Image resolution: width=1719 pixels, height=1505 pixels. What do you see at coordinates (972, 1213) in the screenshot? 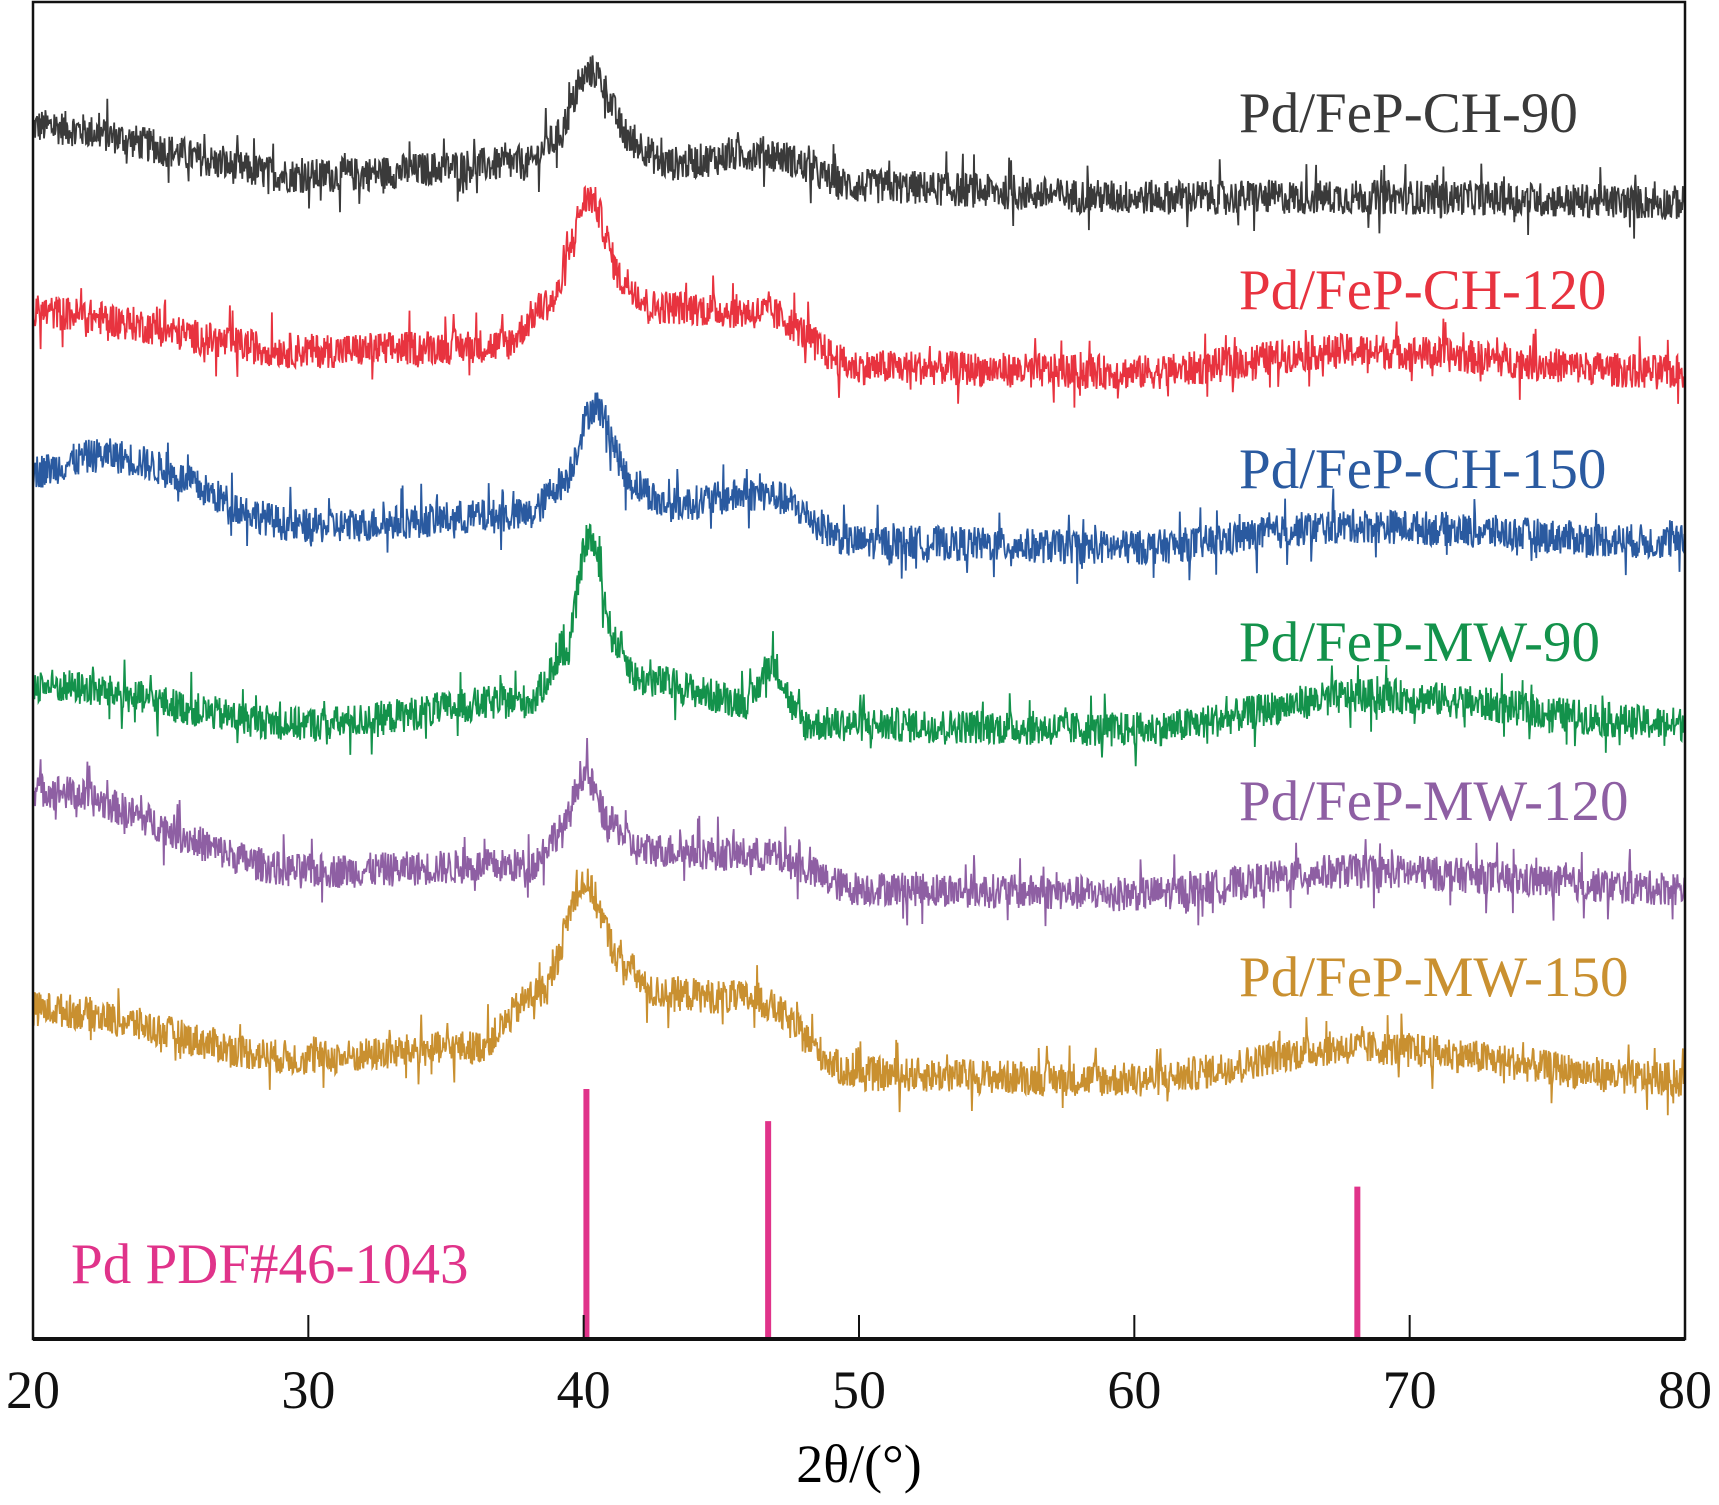
I see `reference-sticks` at bounding box center [972, 1213].